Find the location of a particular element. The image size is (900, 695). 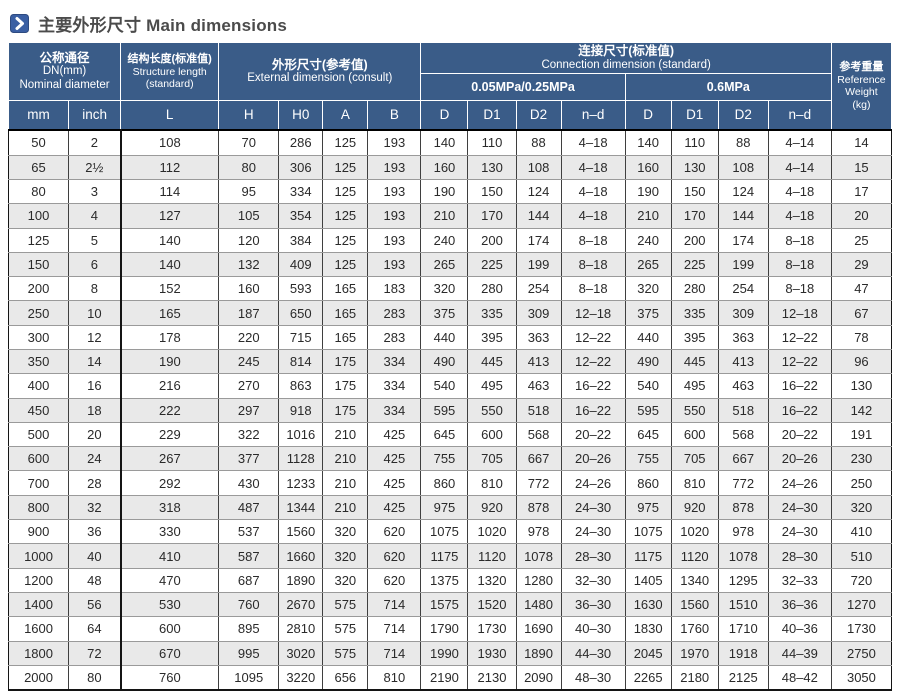

table-cell: 772 is located at coordinates (538, 483).